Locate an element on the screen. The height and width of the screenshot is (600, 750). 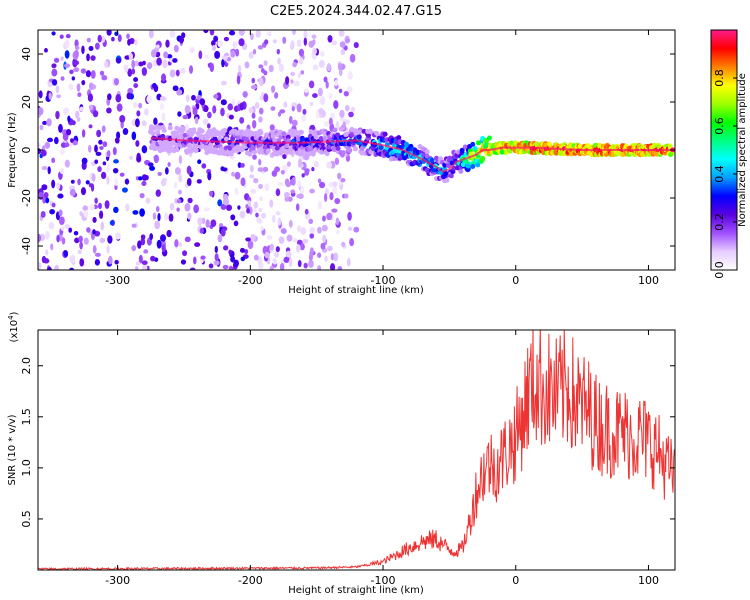
colorbar-tick-label: 0.0 is located at coordinates (719, 270).